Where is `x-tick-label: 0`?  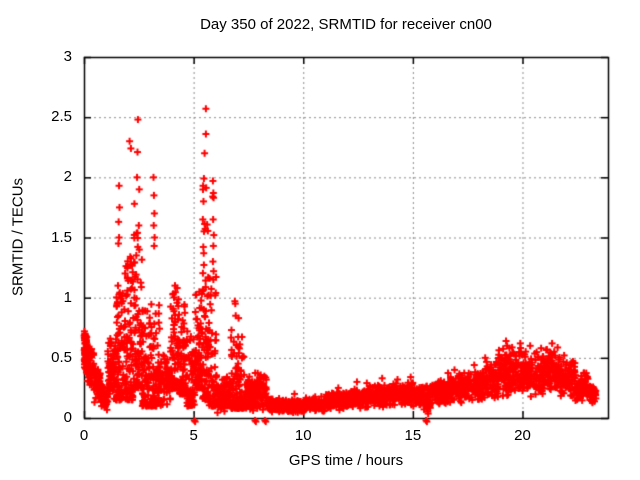
x-tick-label: 0 is located at coordinates (84, 435).